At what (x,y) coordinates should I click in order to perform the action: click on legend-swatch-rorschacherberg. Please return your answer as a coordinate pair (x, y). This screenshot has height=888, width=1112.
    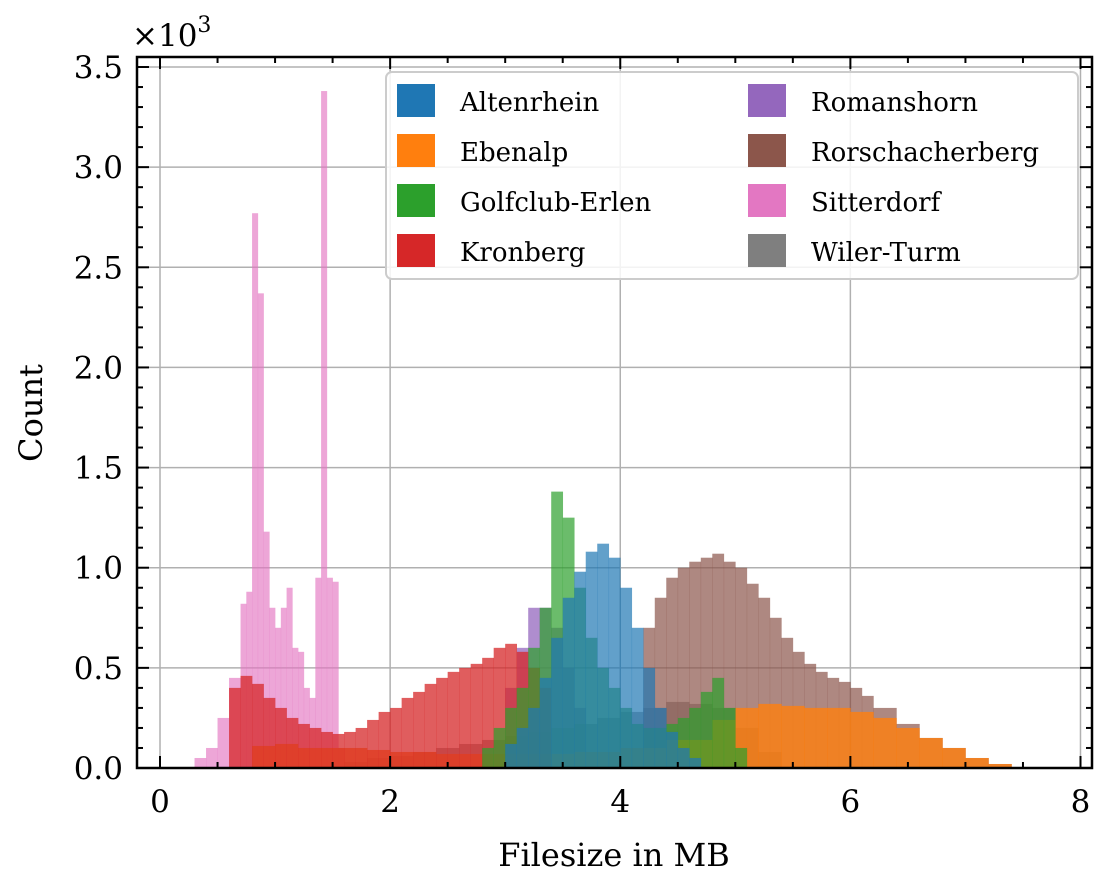
    Looking at the image, I should click on (767, 150).